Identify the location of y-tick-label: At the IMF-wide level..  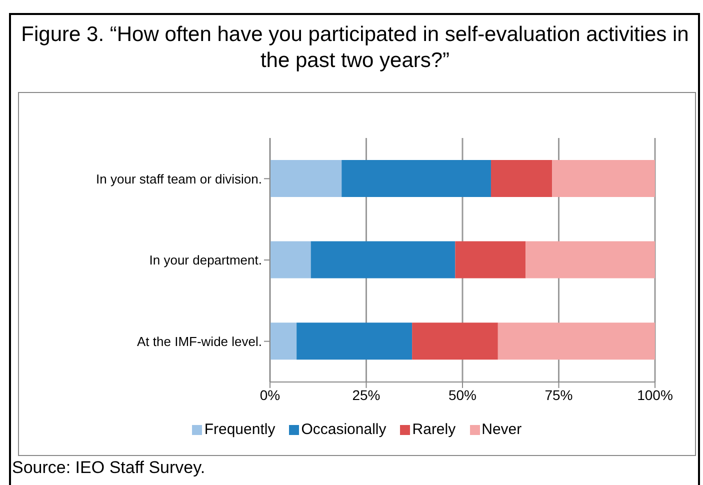
(199, 341).